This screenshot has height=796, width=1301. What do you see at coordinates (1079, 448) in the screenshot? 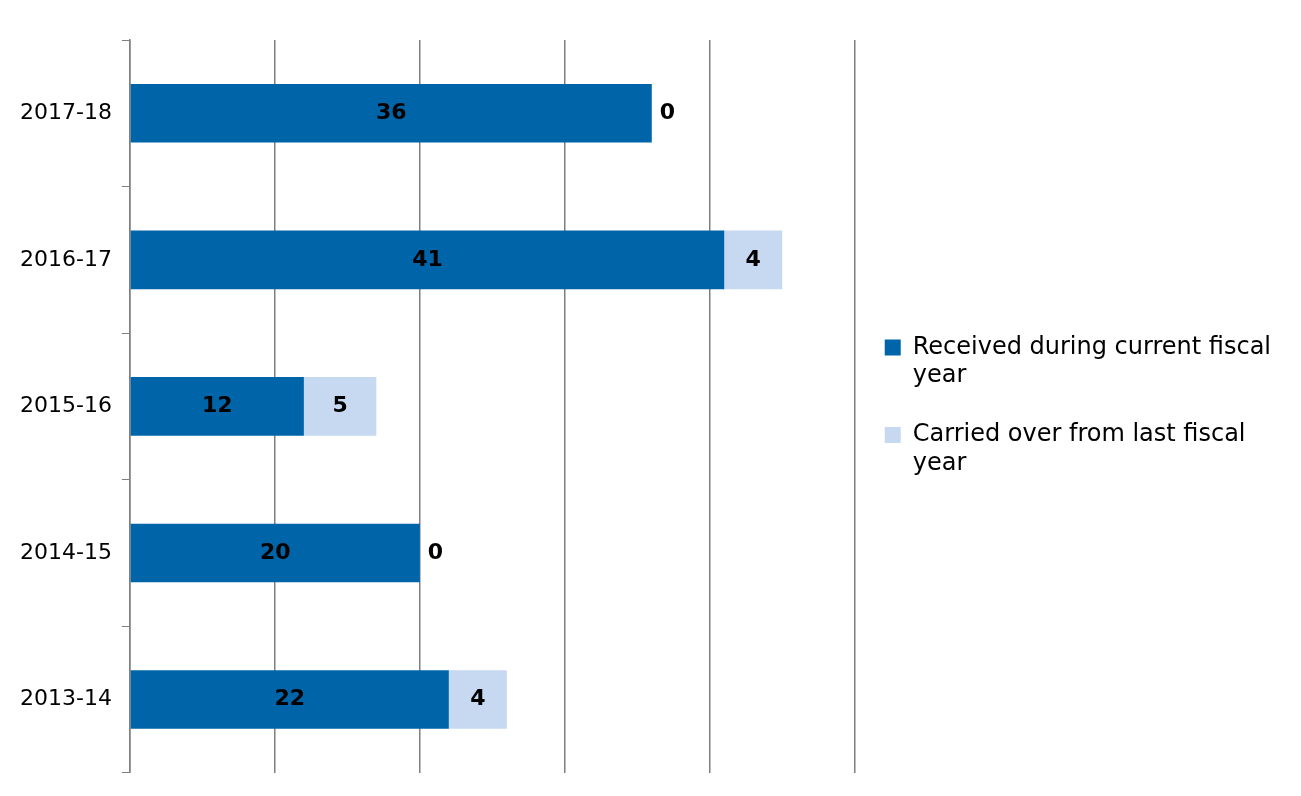
I see `legend-label: Carried over from last fiscal year` at bounding box center [1079, 448].